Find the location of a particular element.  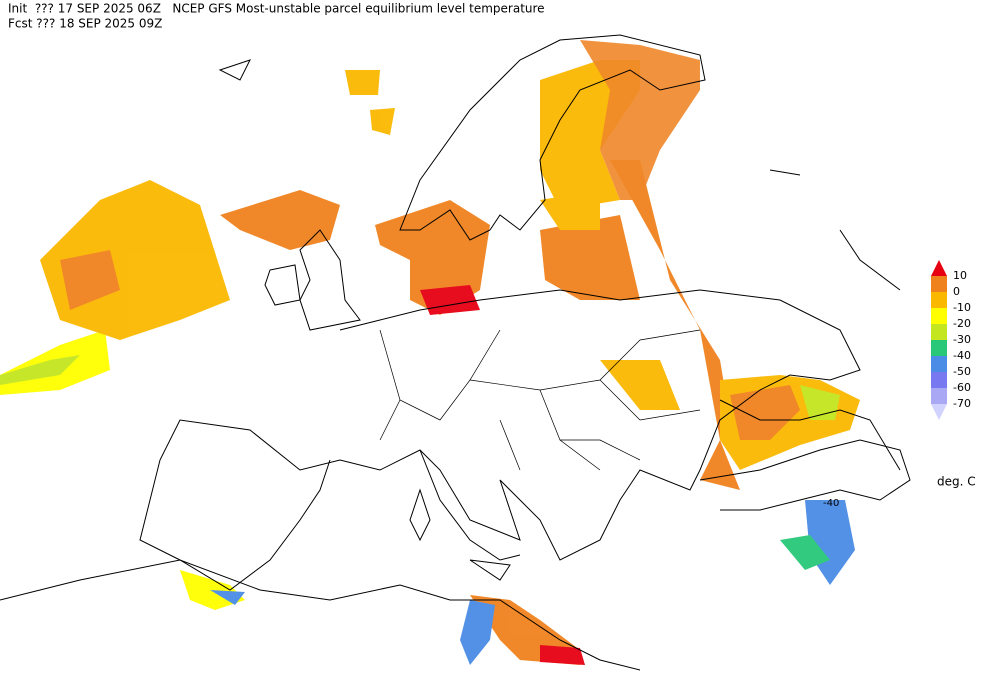

legend-label: 0 is located at coordinates (956, 291).